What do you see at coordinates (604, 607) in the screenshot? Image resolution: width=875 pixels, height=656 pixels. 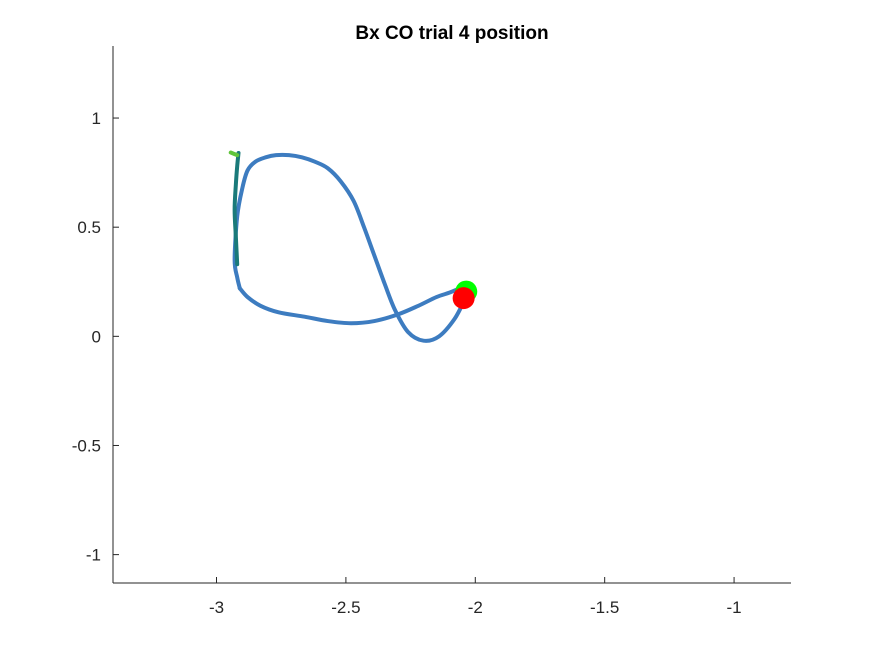 I see `x-tick-label: -1.5` at bounding box center [604, 607].